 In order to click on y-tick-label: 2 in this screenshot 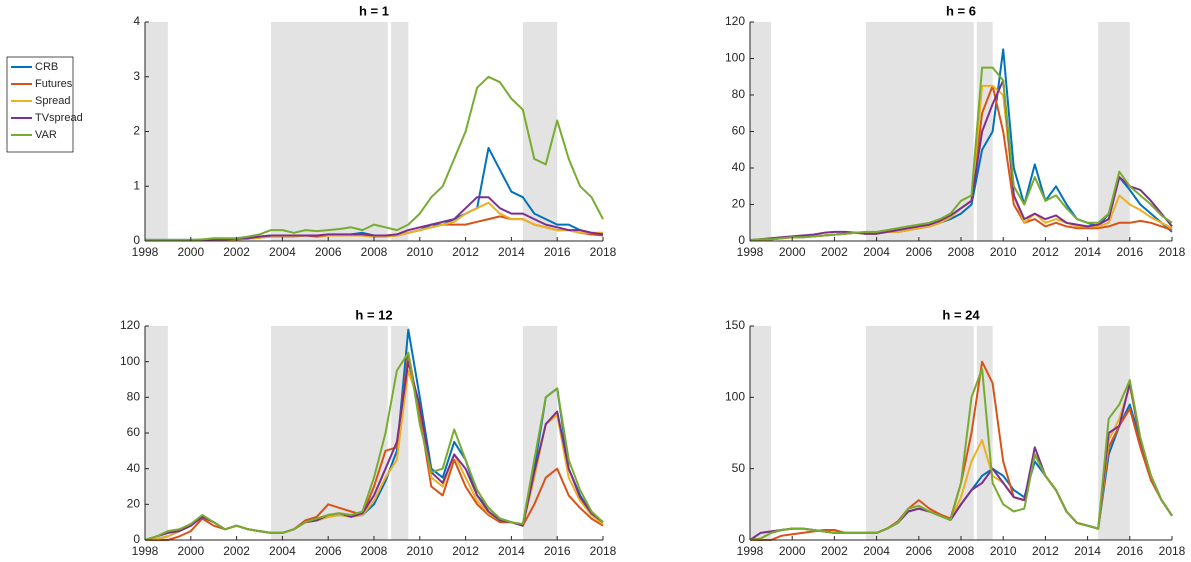, I will do `click(136, 131)`.